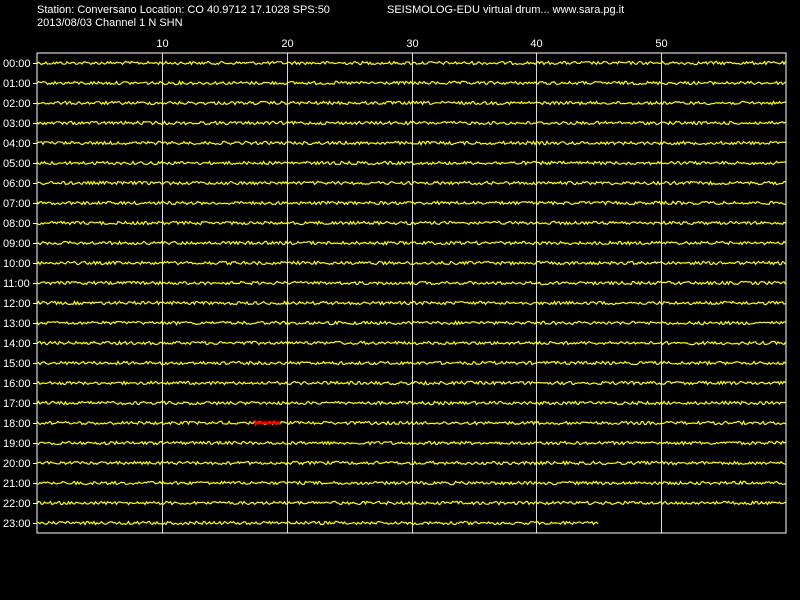 The width and height of the screenshot is (800, 600). I want to click on hour-label-1700: 17:00, so click(17, 404).